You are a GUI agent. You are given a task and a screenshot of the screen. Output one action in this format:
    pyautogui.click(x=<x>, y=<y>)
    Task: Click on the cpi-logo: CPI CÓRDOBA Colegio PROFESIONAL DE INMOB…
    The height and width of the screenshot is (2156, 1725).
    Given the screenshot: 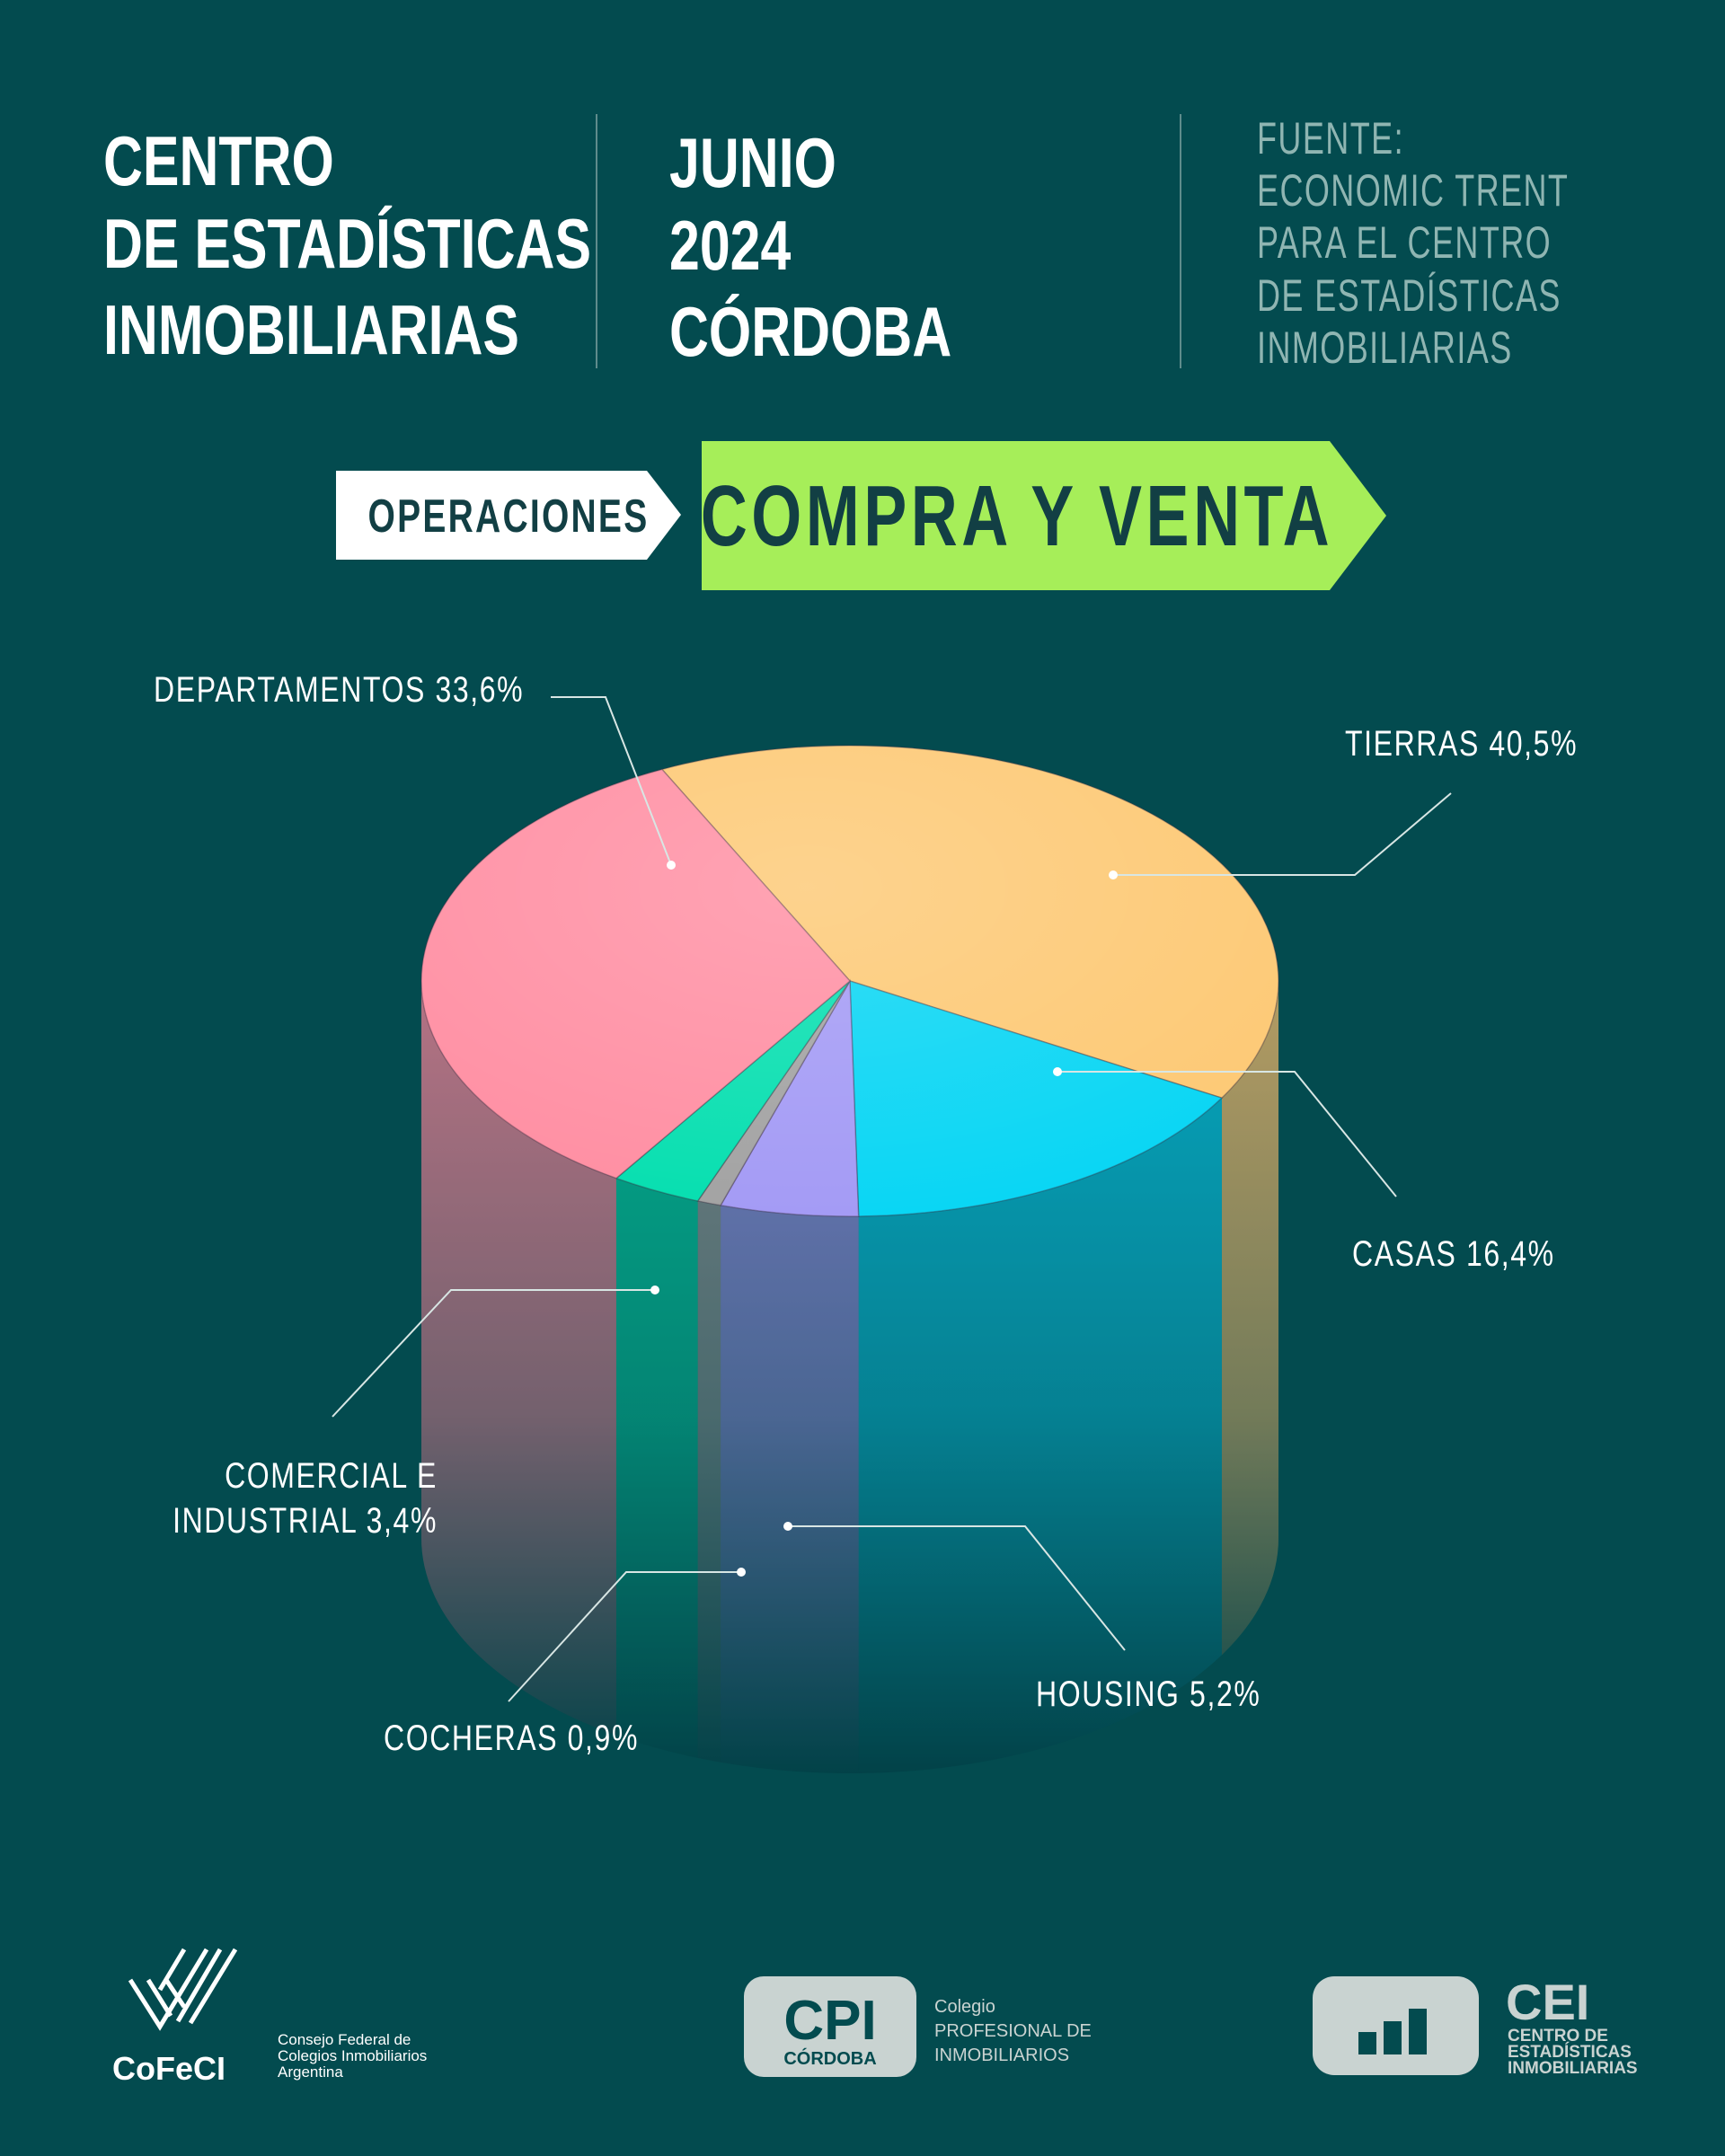 What is the action you would take?
    pyautogui.click(x=918, y=2026)
    